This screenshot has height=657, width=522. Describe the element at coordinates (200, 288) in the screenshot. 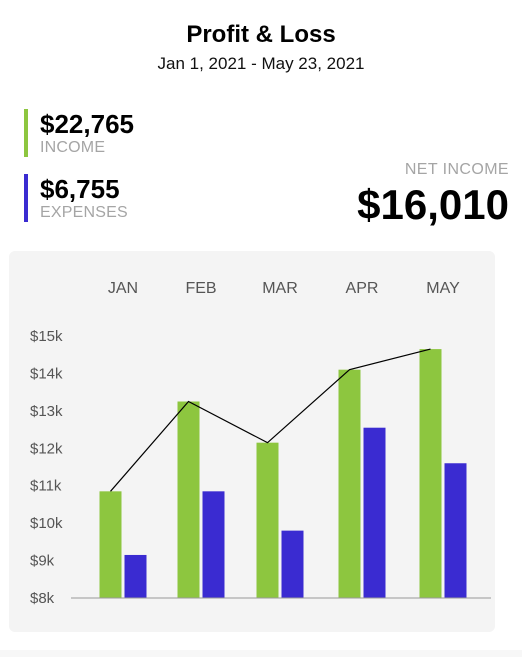

I see `month-label-feb: FEB` at that location.